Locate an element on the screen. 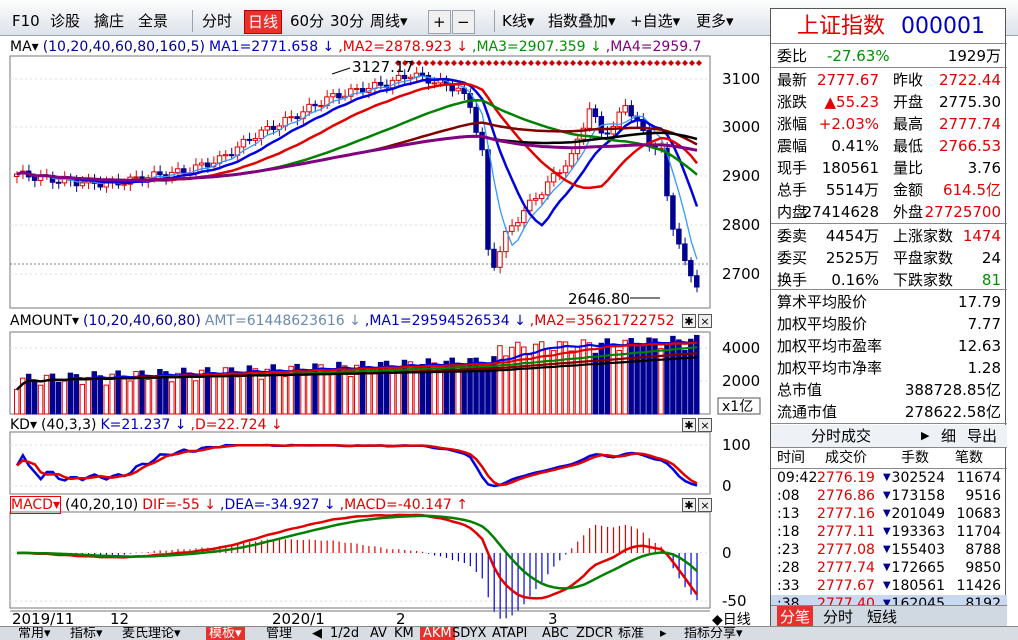 The width and height of the screenshot is (1018, 640). watchlist-menu: +自选▾ is located at coordinates (655, 21).